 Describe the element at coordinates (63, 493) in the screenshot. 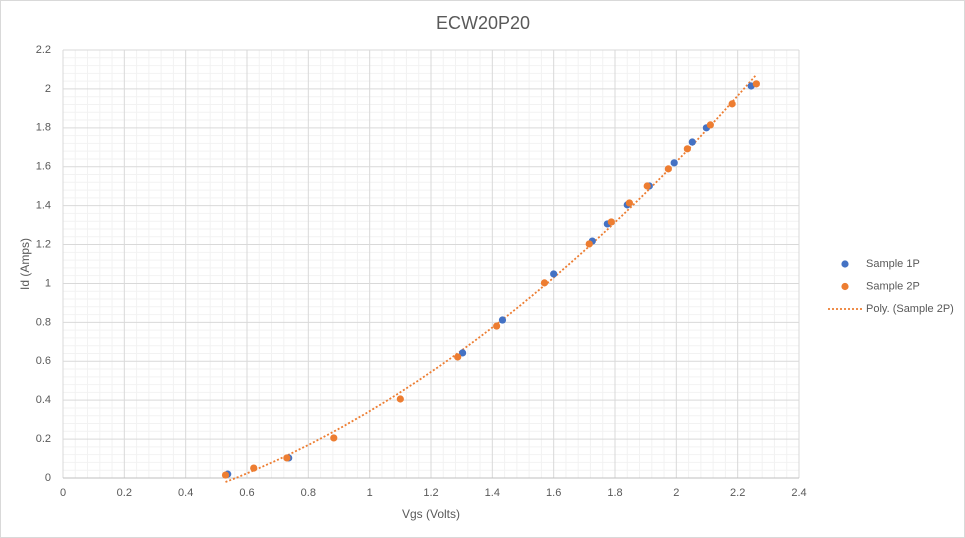

I see `x-tick-label: 0` at that location.